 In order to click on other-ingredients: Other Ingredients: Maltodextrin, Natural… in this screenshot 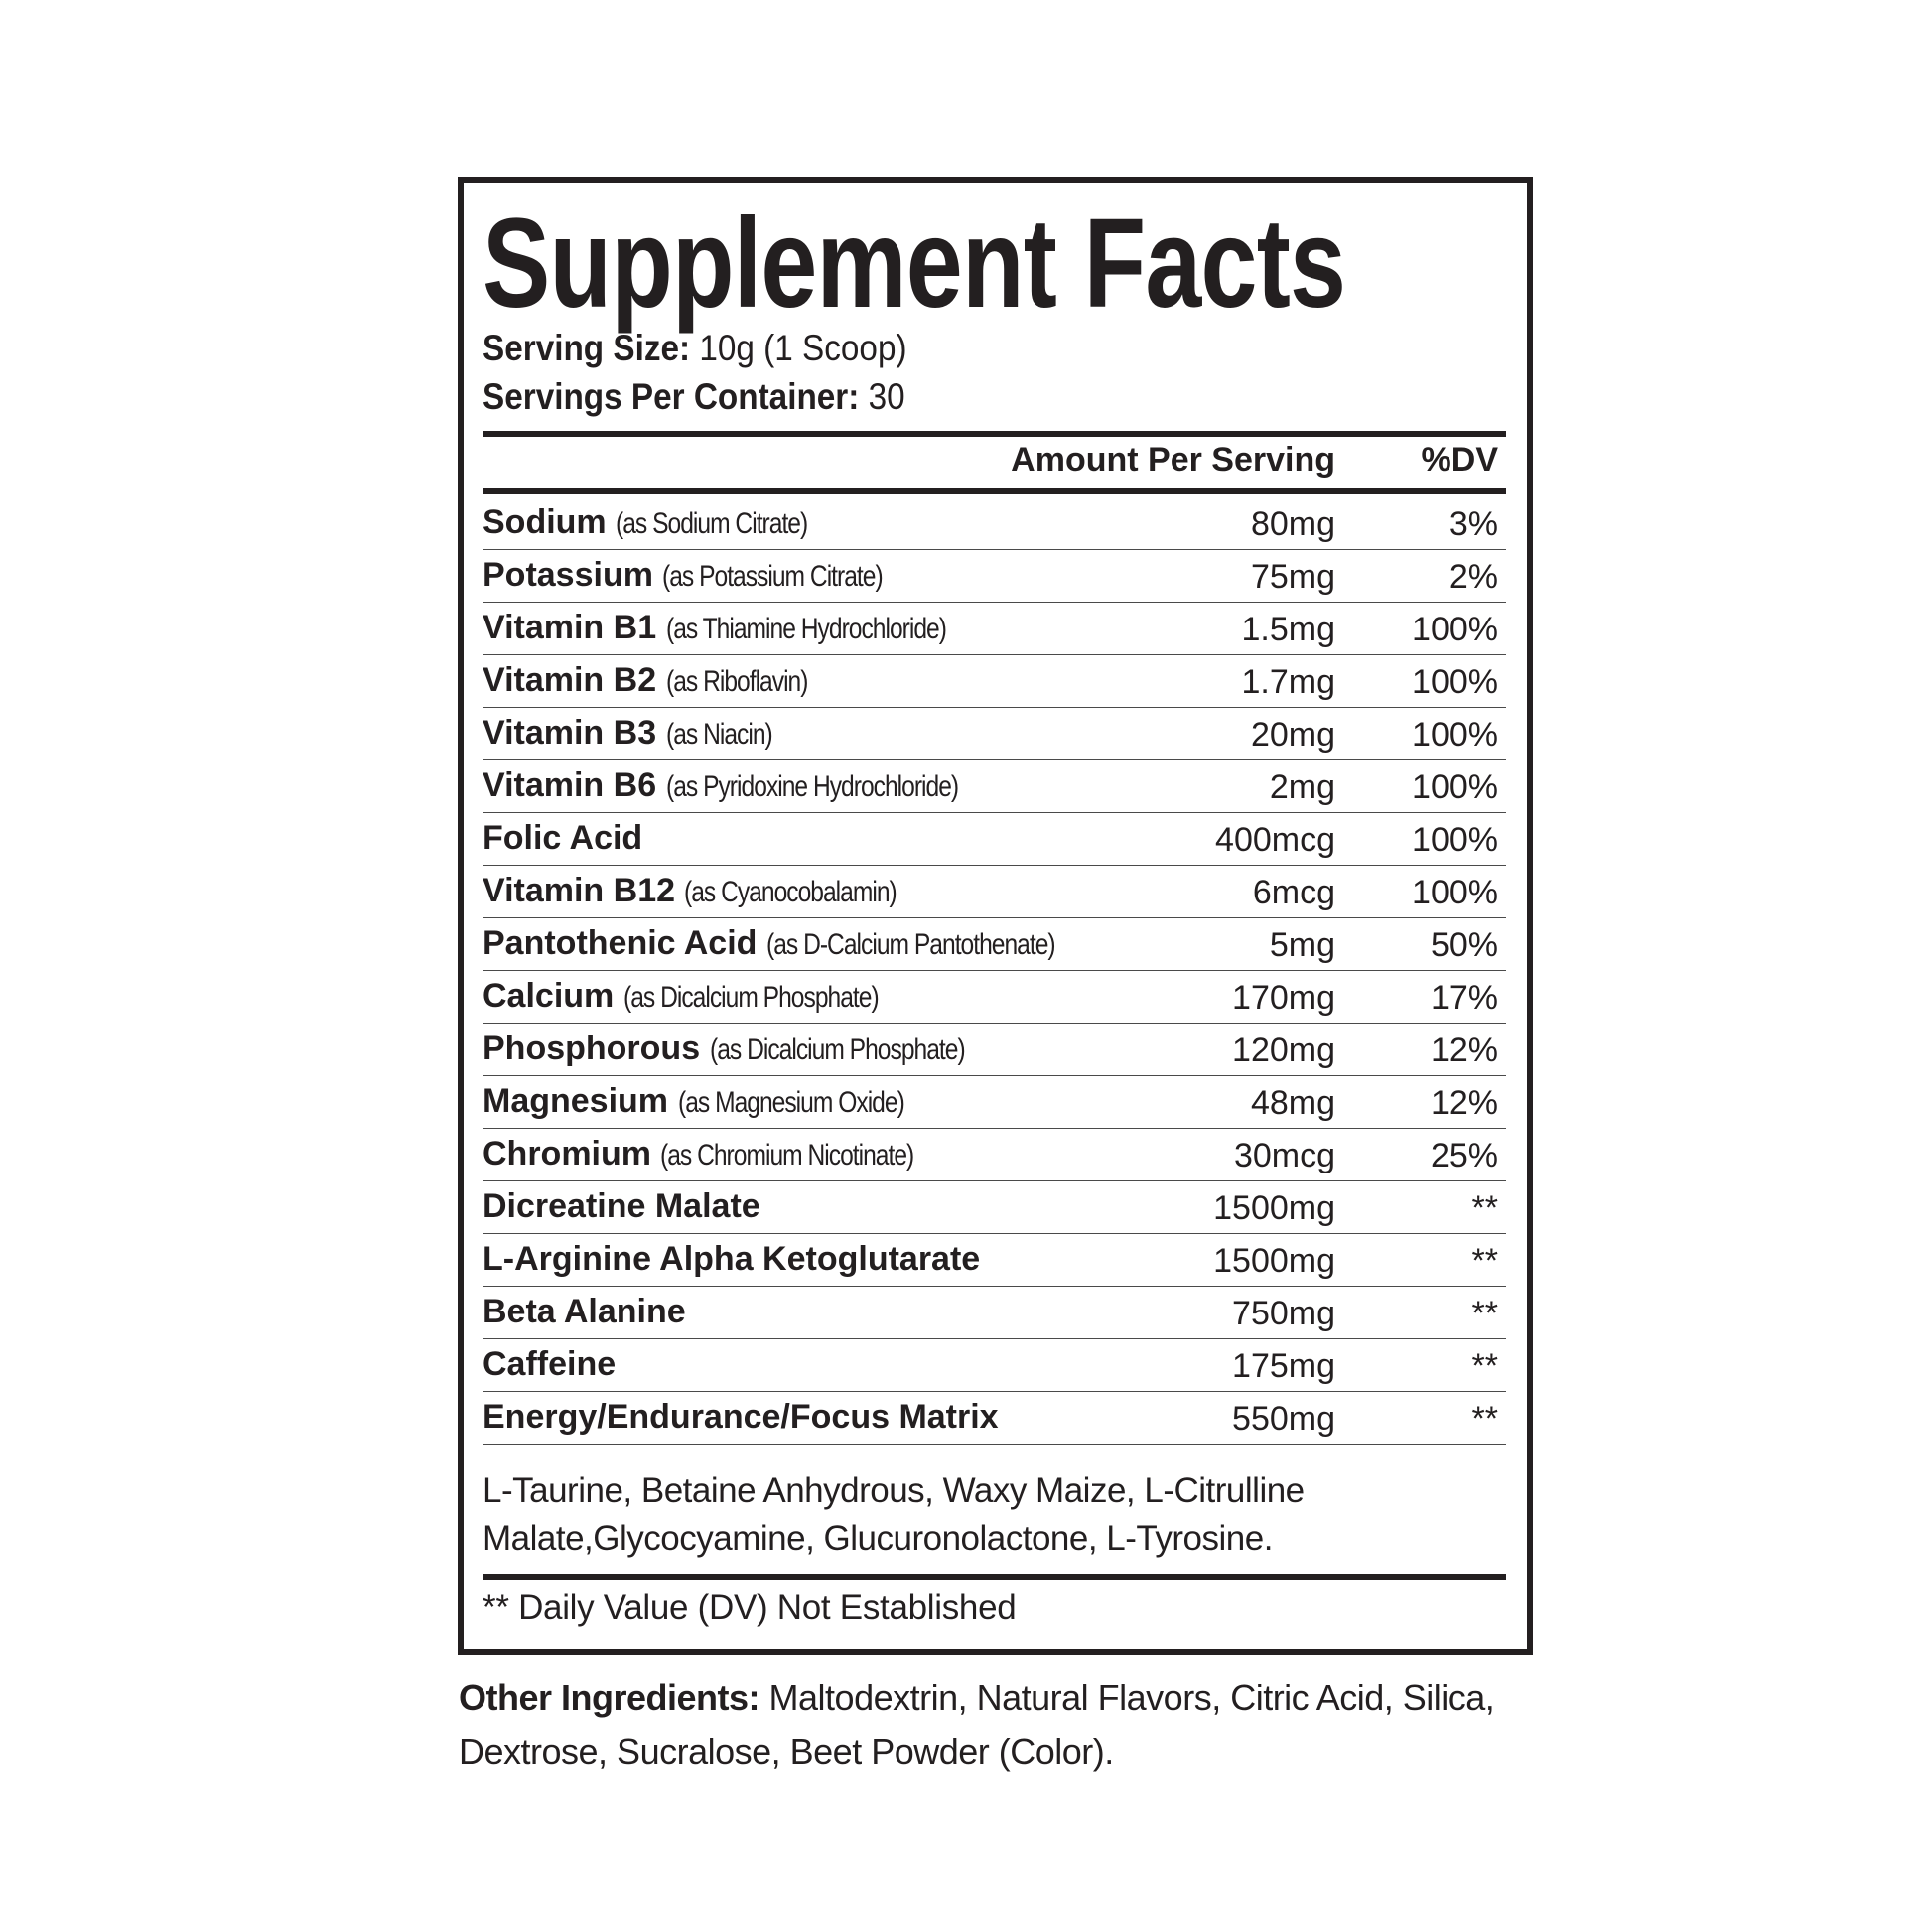, I will do `click(1005, 1725)`.